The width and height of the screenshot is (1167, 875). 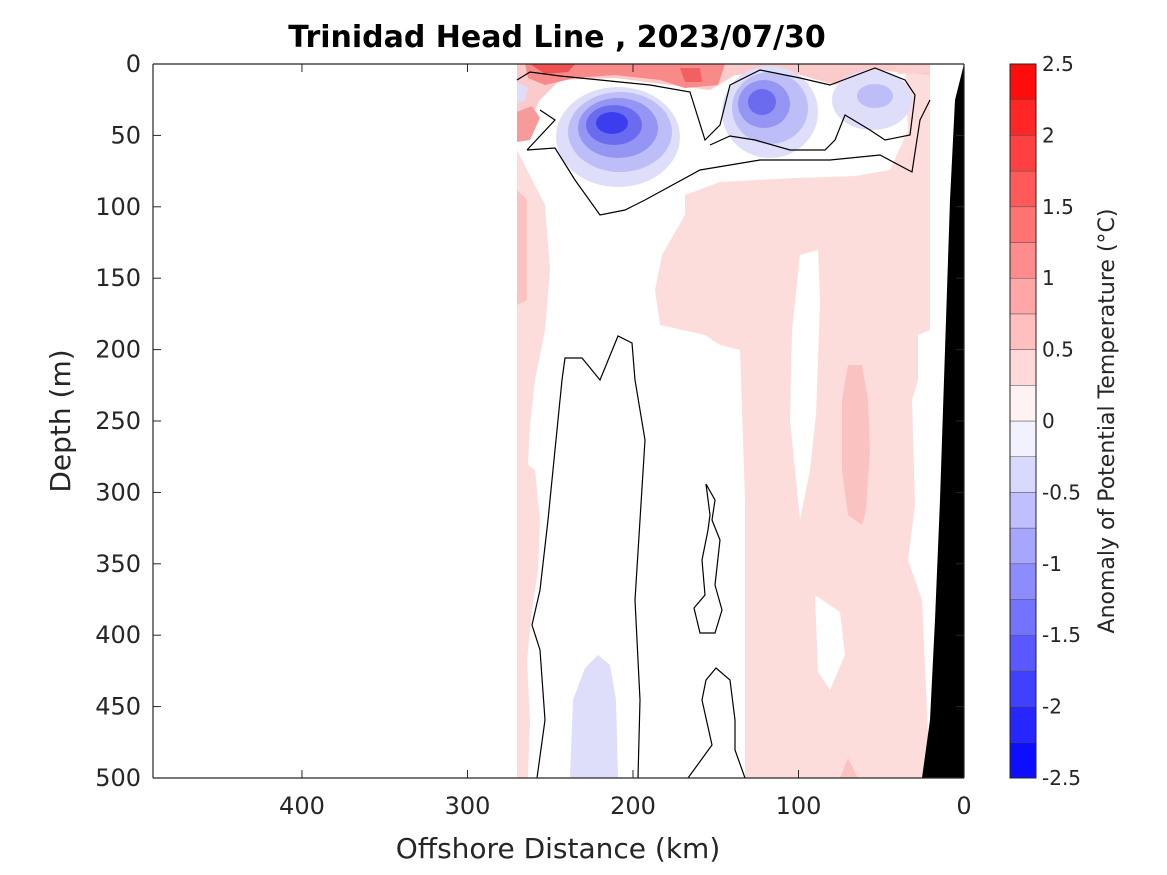 What do you see at coordinates (618, 137) in the screenshot?
I see `cold-core-offshore` at bounding box center [618, 137].